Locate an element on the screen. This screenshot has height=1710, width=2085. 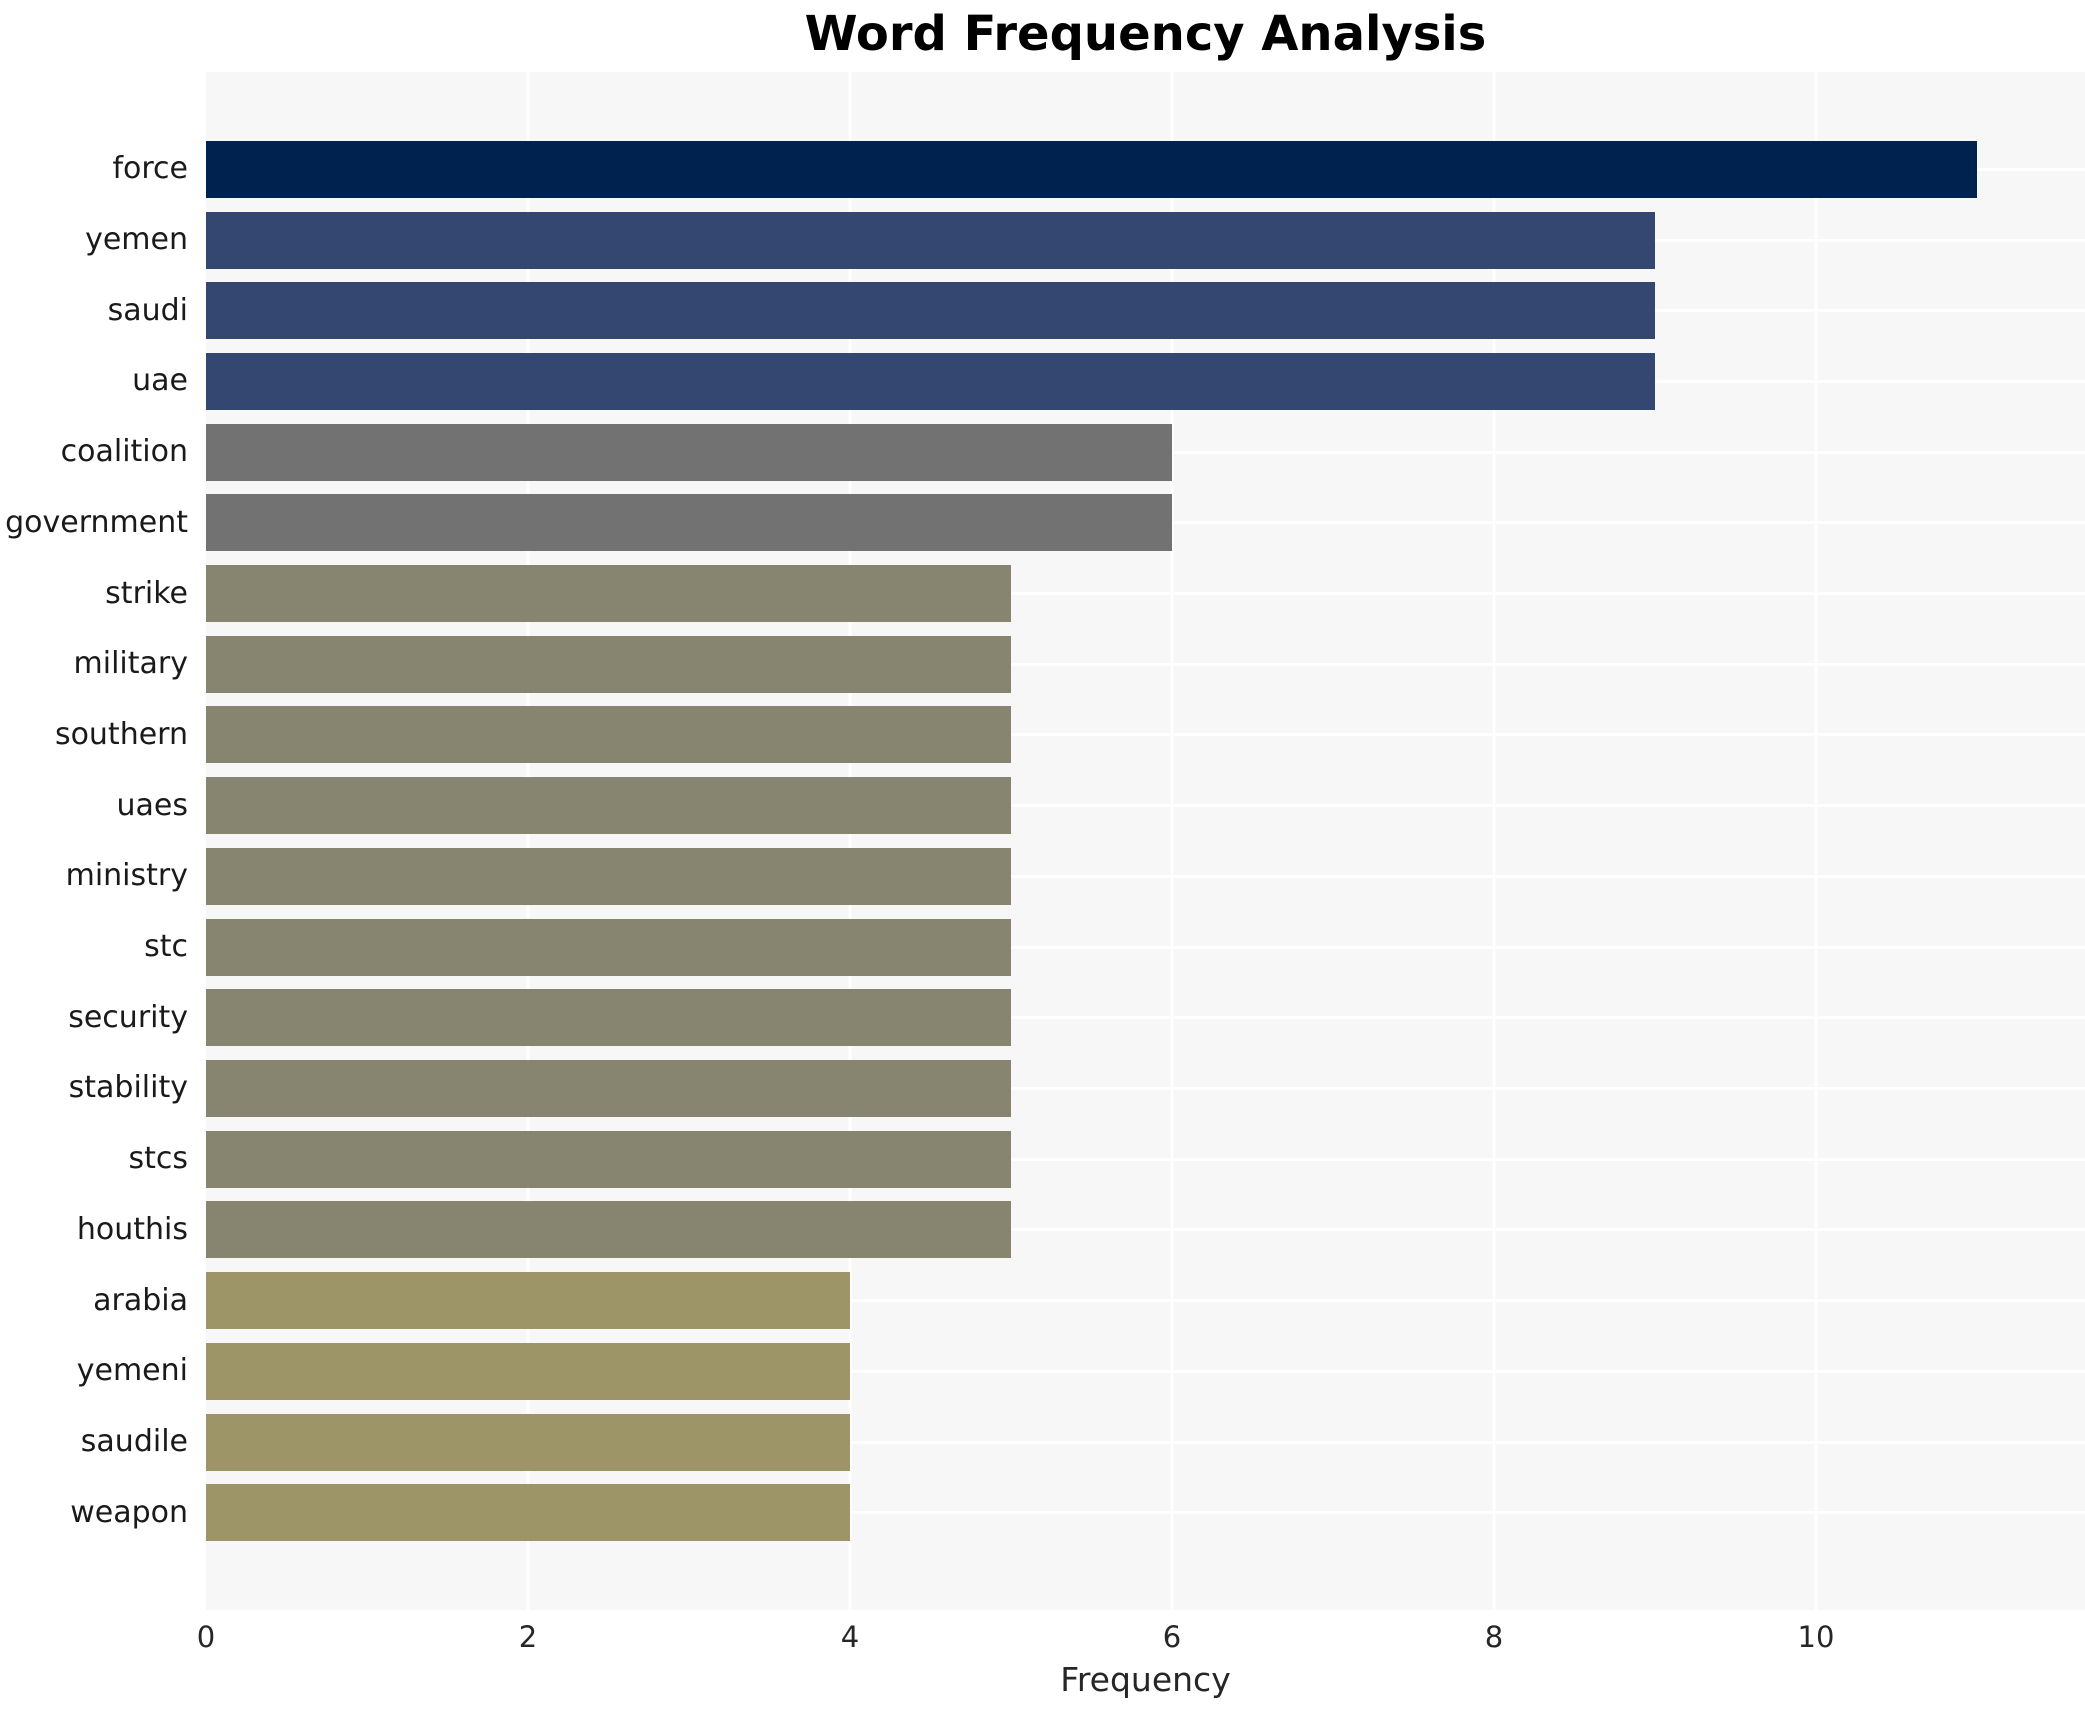
bar-row: military is located at coordinates (1042, 664).